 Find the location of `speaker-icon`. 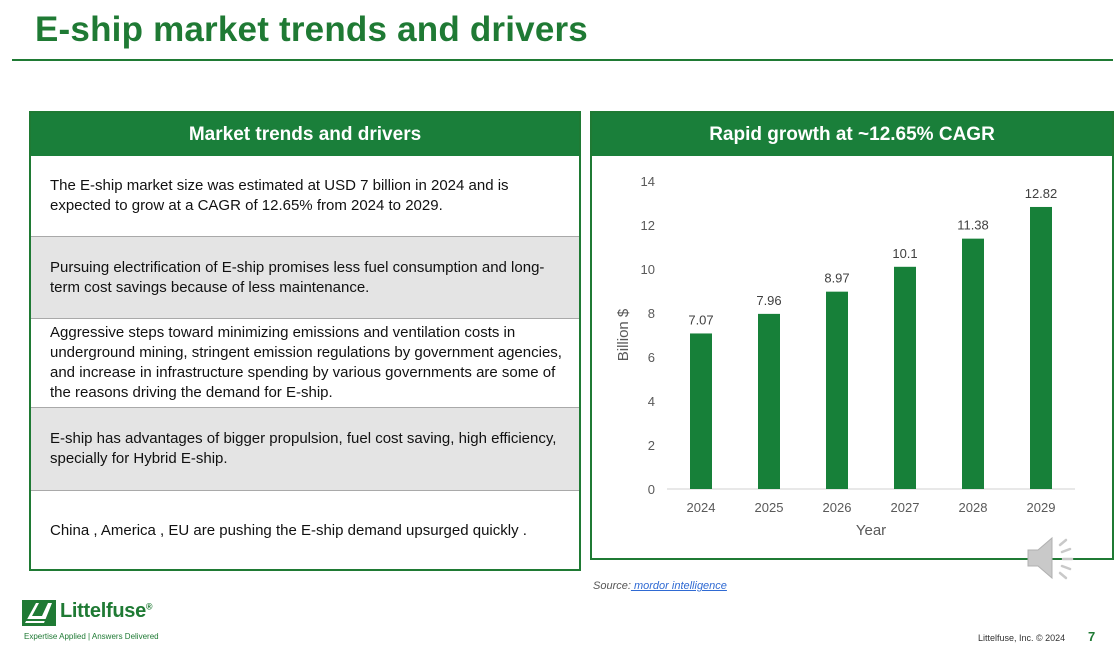

speaker-icon is located at coordinates (1052, 560).